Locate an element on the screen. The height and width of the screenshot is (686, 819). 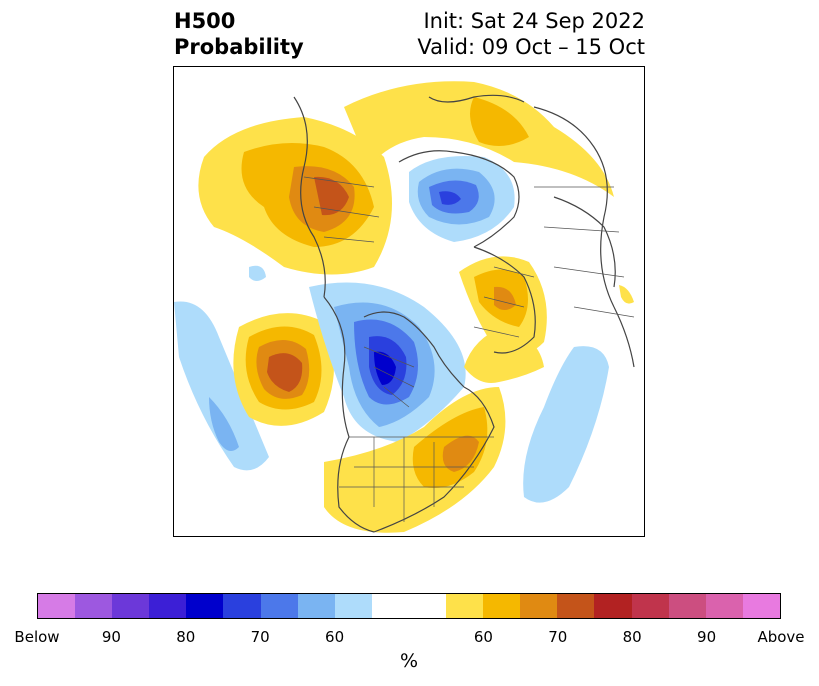
anomaly-atlantic-above is located at coordinates (504, 355).